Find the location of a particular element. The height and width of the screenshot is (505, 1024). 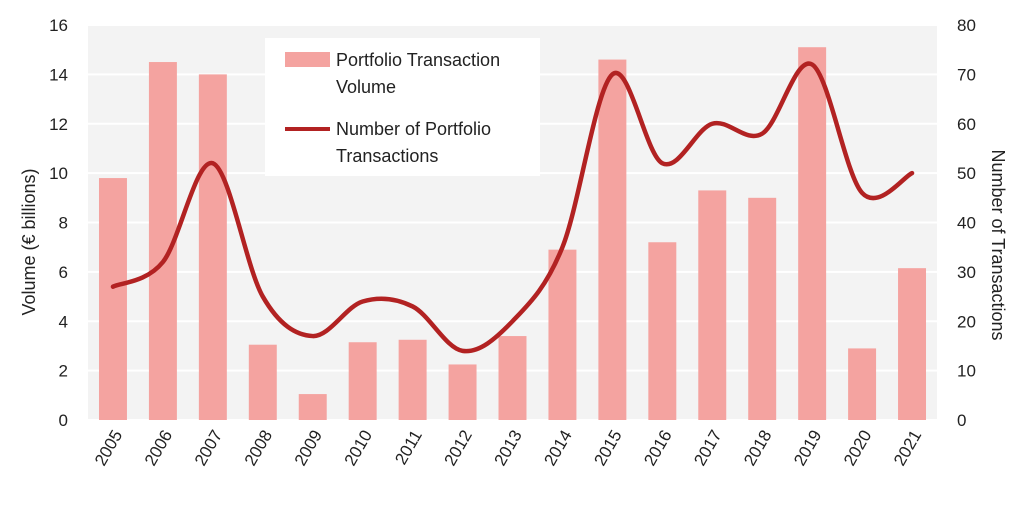

right-tick-label: 40 is located at coordinates (966, 223).